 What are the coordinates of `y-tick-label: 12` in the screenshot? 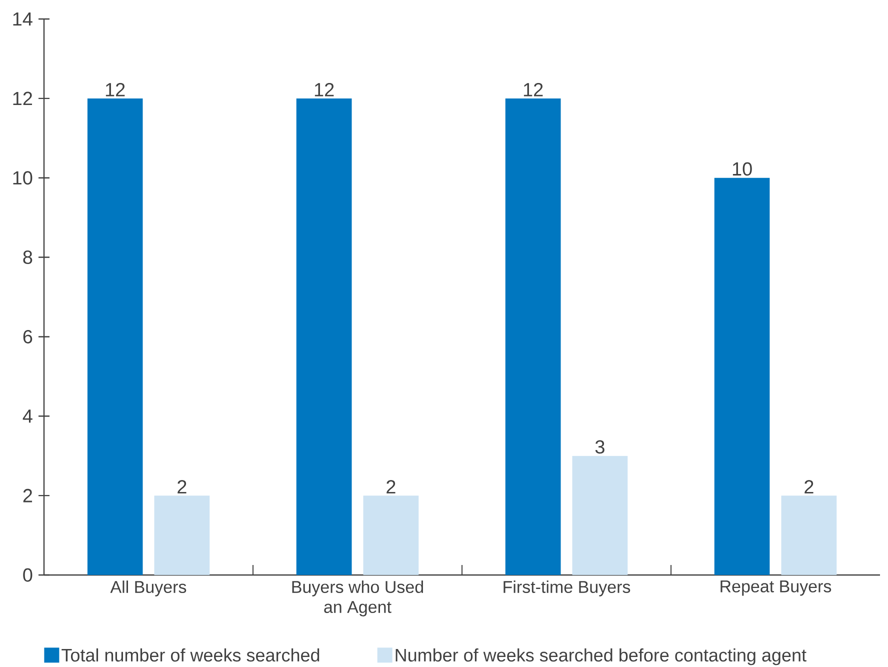 It's located at (22, 99).